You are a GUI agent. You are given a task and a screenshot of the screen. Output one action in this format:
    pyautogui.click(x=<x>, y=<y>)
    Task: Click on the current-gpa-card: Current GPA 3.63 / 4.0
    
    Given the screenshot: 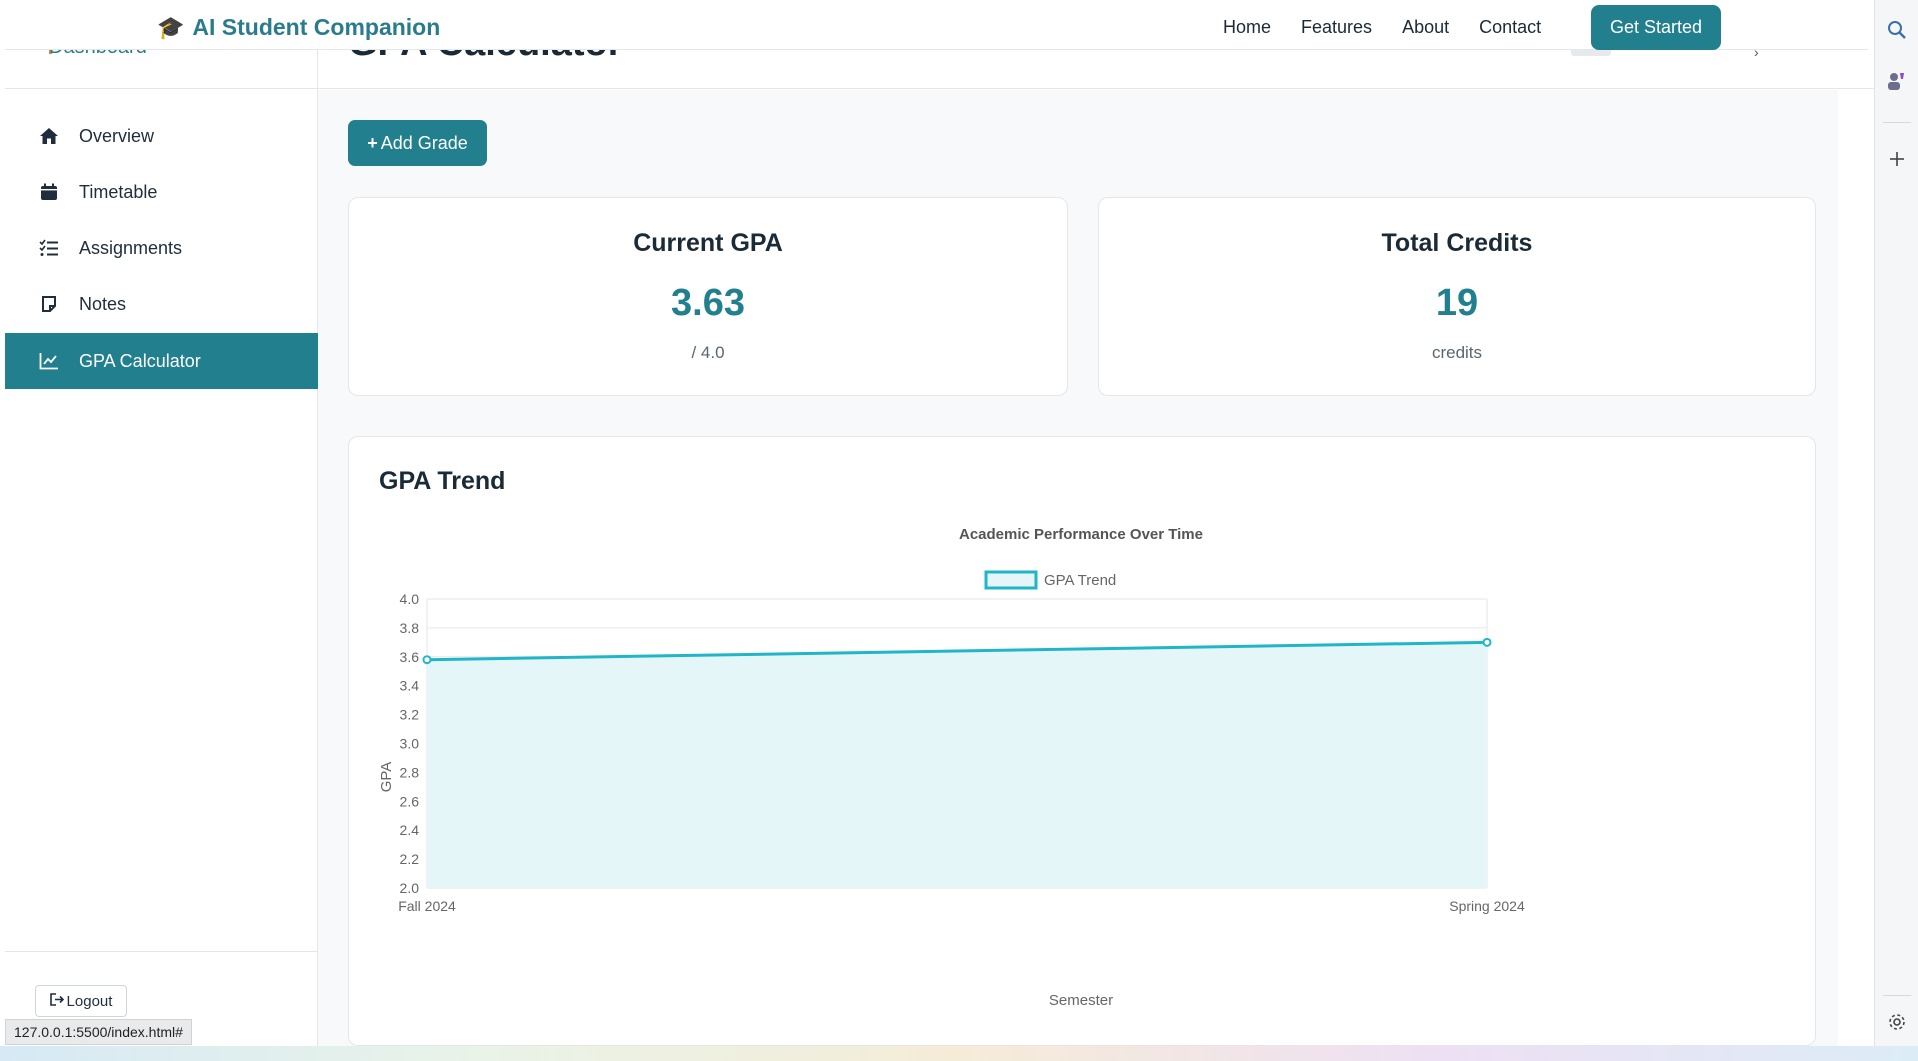 What is the action you would take?
    pyautogui.click(x=708, y=296)
    